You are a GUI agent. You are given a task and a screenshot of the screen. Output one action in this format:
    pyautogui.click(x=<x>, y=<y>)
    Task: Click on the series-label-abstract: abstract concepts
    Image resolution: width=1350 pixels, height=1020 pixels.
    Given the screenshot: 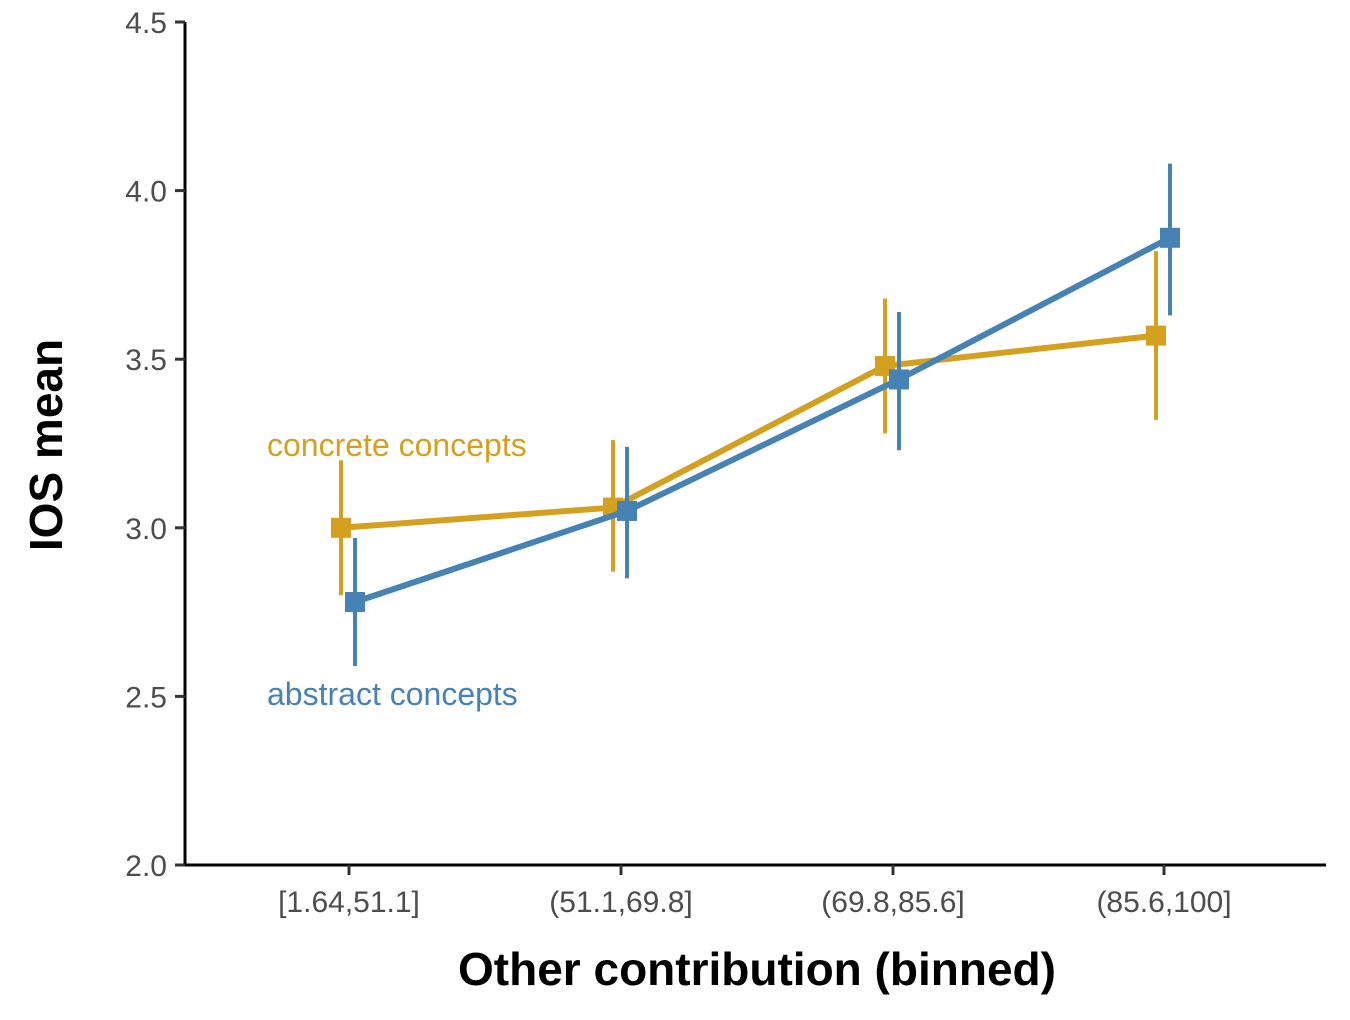 What is the action you would take?
    pyautogui.click(x=392, y=694)
    